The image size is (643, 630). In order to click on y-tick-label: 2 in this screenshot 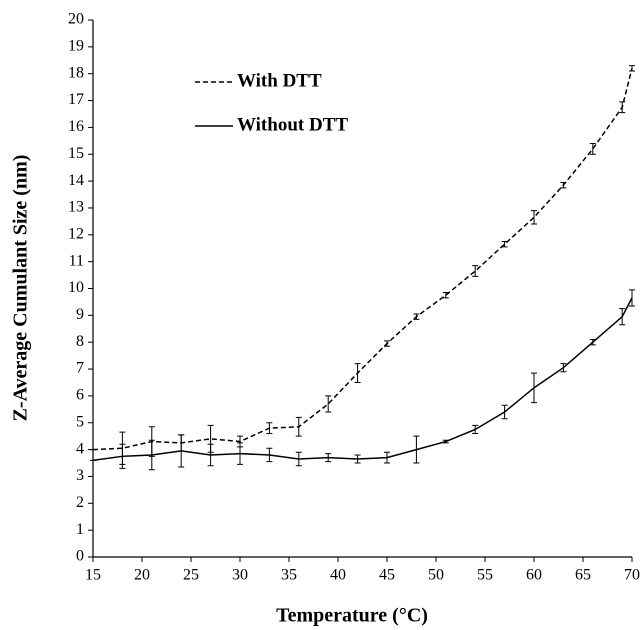, I will do `click(80, 502)`.